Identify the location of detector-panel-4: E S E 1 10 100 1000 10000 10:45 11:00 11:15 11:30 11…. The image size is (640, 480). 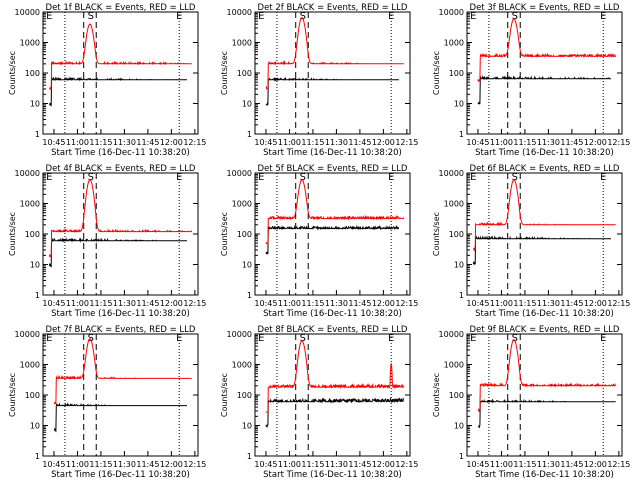
(107, 241).